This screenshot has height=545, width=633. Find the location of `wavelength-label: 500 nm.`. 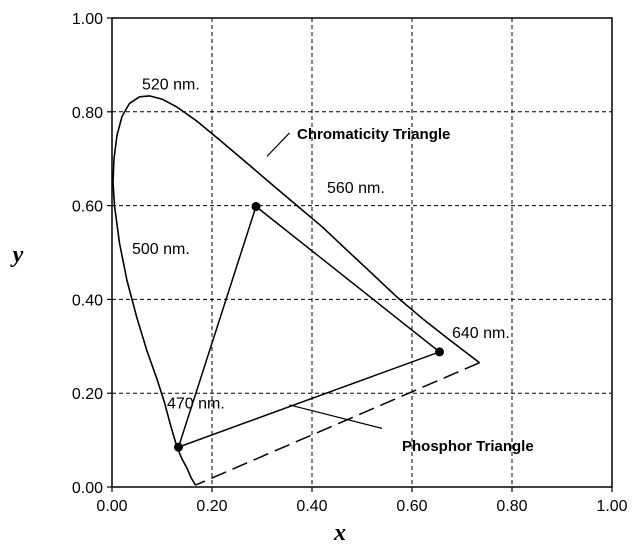

wavelength-label: 500 nm. is located at coordinates (161, 249).